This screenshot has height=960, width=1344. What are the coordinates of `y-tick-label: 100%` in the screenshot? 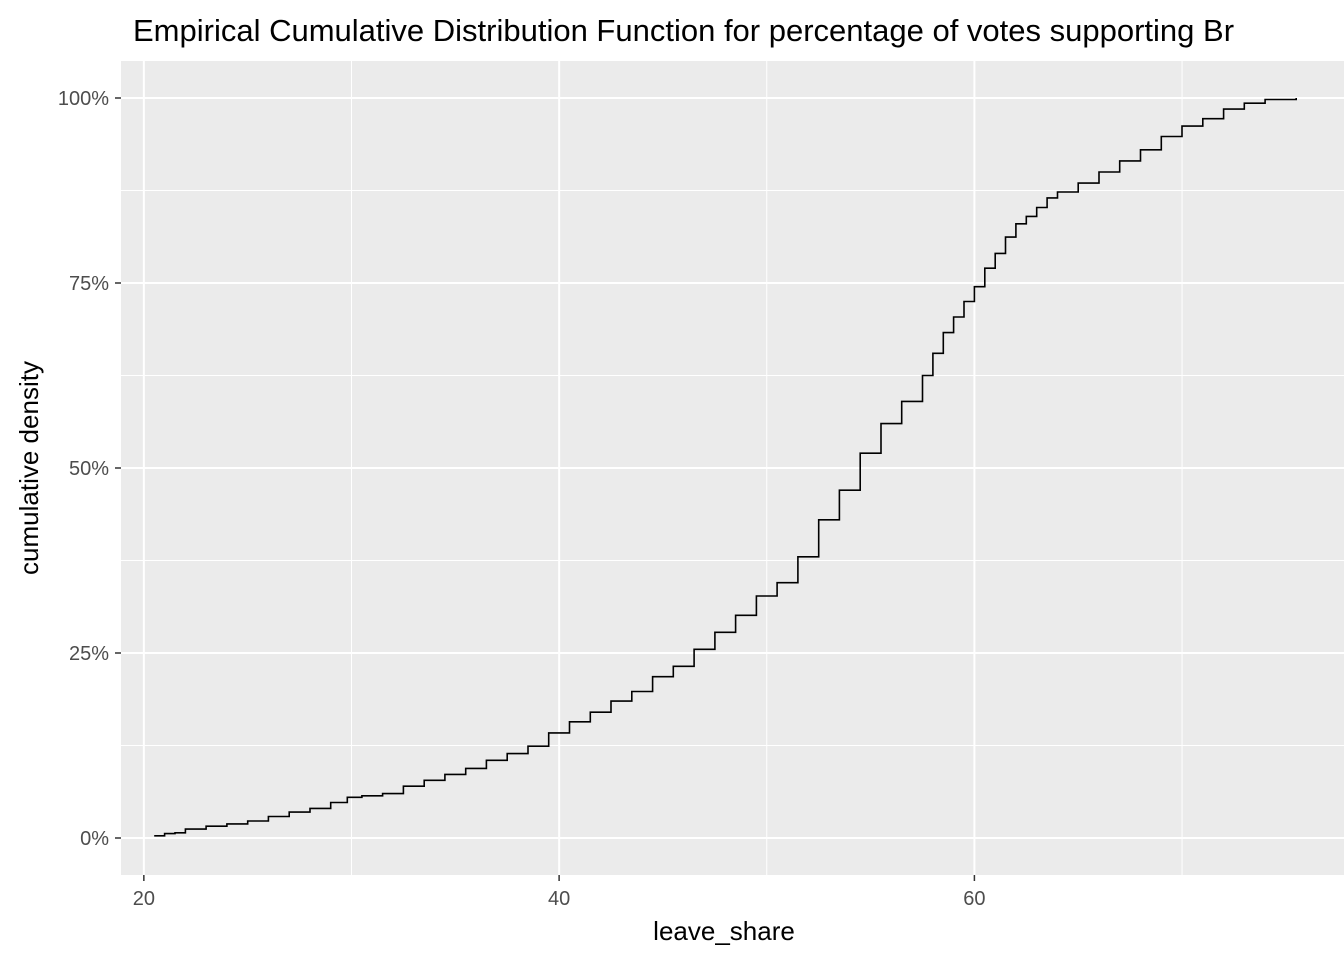 It's located at (83, 99).